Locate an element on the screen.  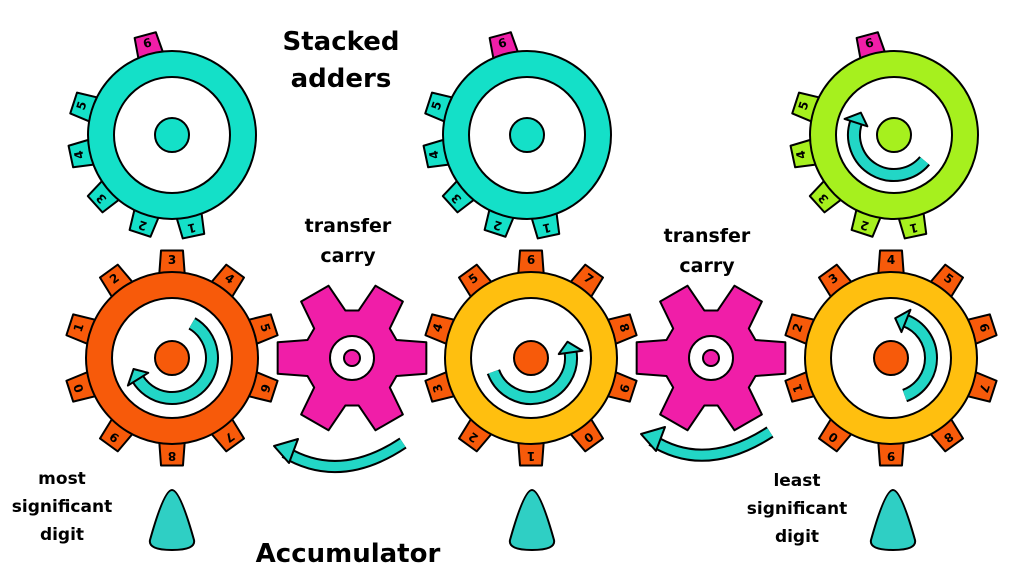
adder-rotation-arrow is located at coordinates (886, 146).